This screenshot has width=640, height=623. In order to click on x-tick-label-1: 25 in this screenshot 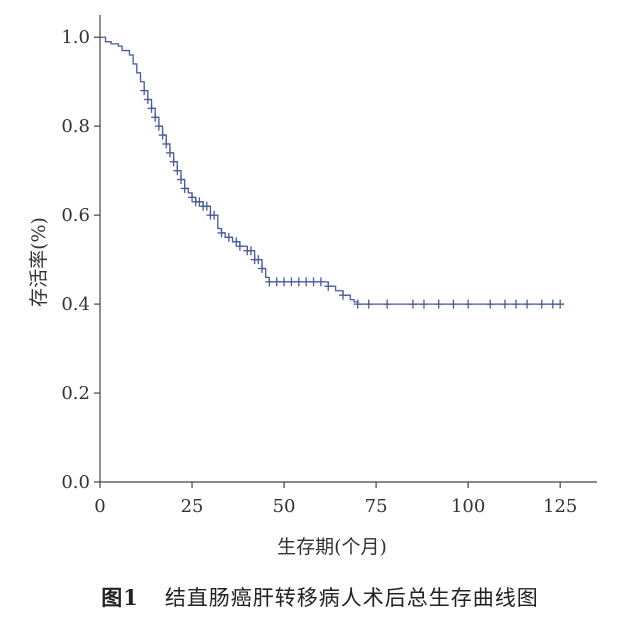, I will do `click(192, 506)`.